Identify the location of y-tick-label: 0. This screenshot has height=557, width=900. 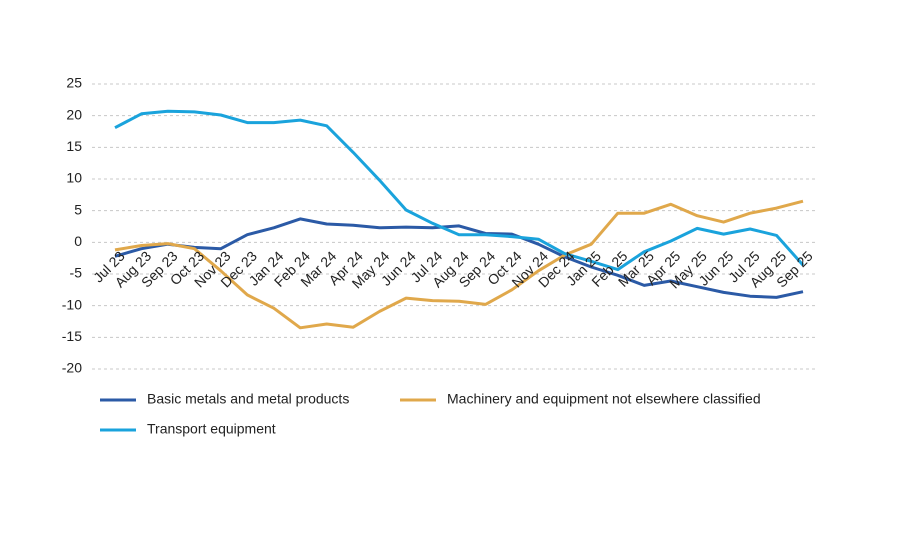
(78, 241).